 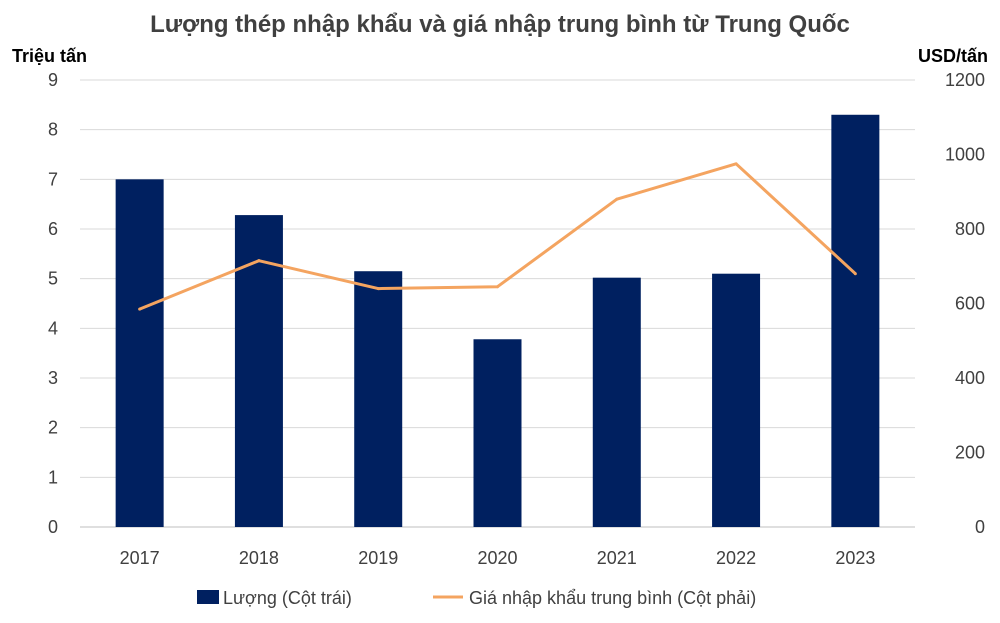 I want to click on right-tick-label: 1000, so click(x=965, y=155).